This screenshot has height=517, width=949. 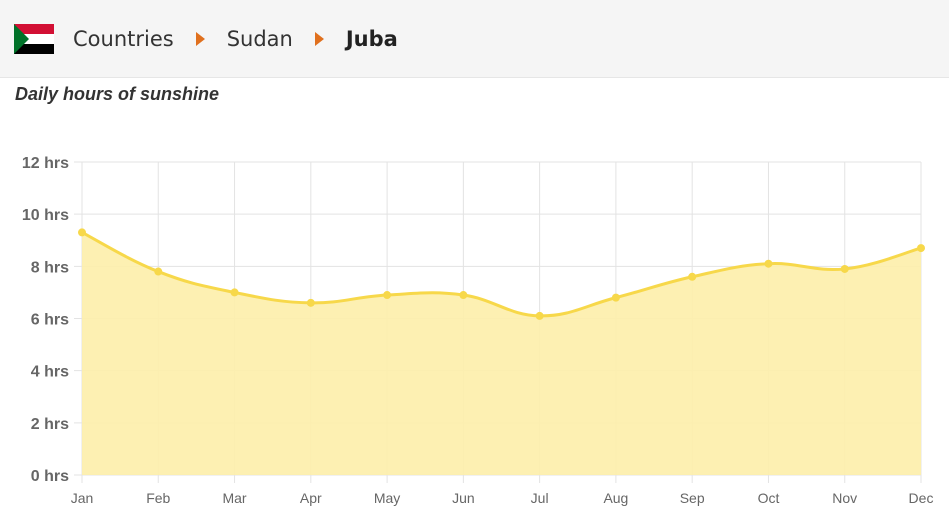 I want to click on x-tick-label: Jan, so click(x=82, y=498).